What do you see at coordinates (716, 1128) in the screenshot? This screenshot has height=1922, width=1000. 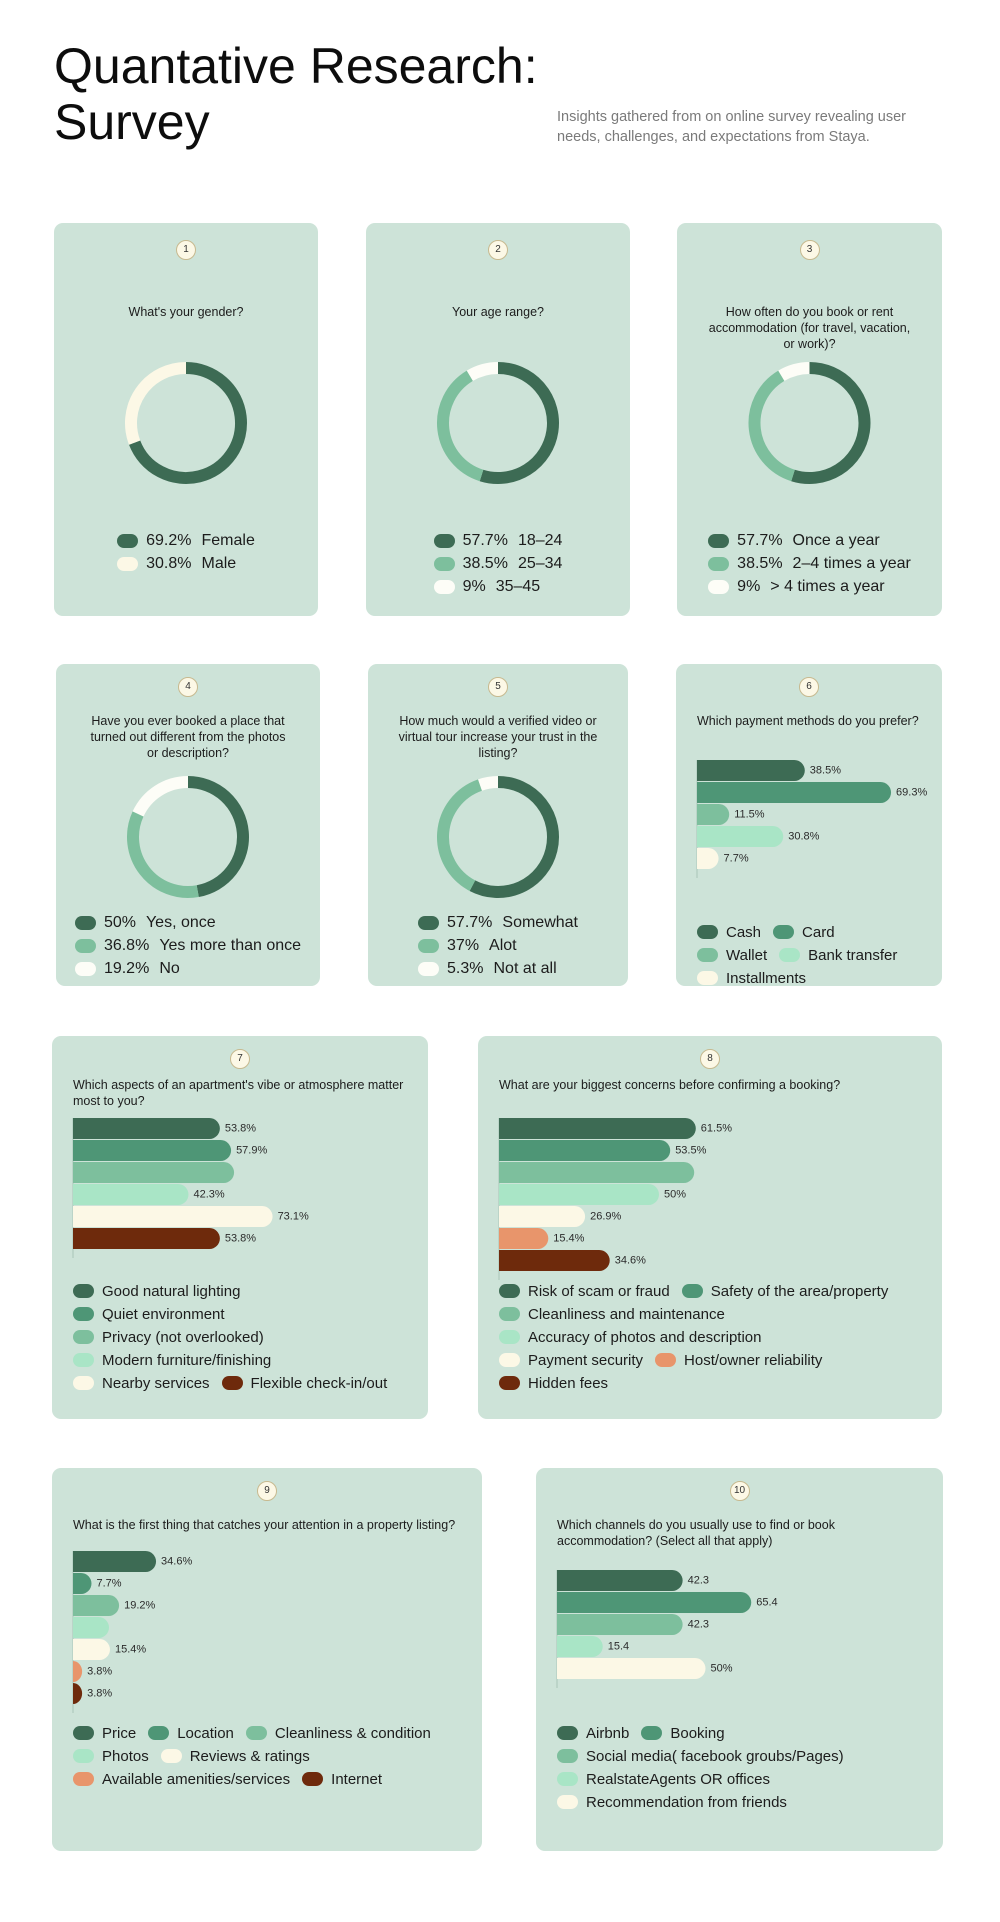 I see `value-label: 61.5%` at bounding box center [716, 1128].